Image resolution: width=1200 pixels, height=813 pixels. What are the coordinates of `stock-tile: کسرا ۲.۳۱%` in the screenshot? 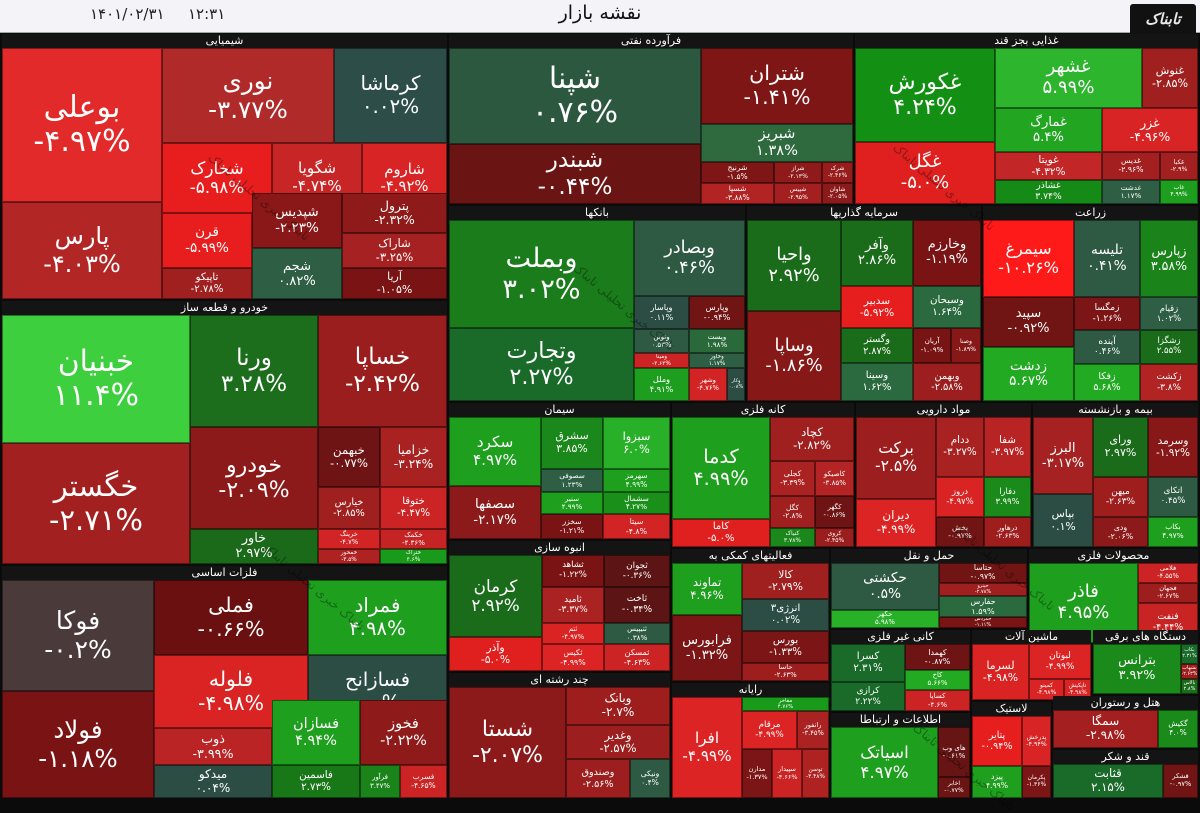 It's located at (868, 663).